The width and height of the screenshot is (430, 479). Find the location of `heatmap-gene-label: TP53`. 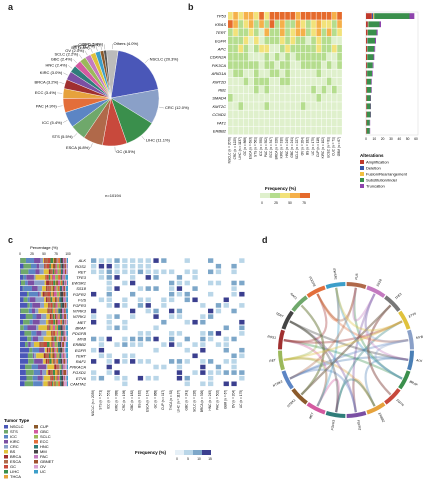

heatmap-gene-label: TP53 is located at coordinates (221, 16).